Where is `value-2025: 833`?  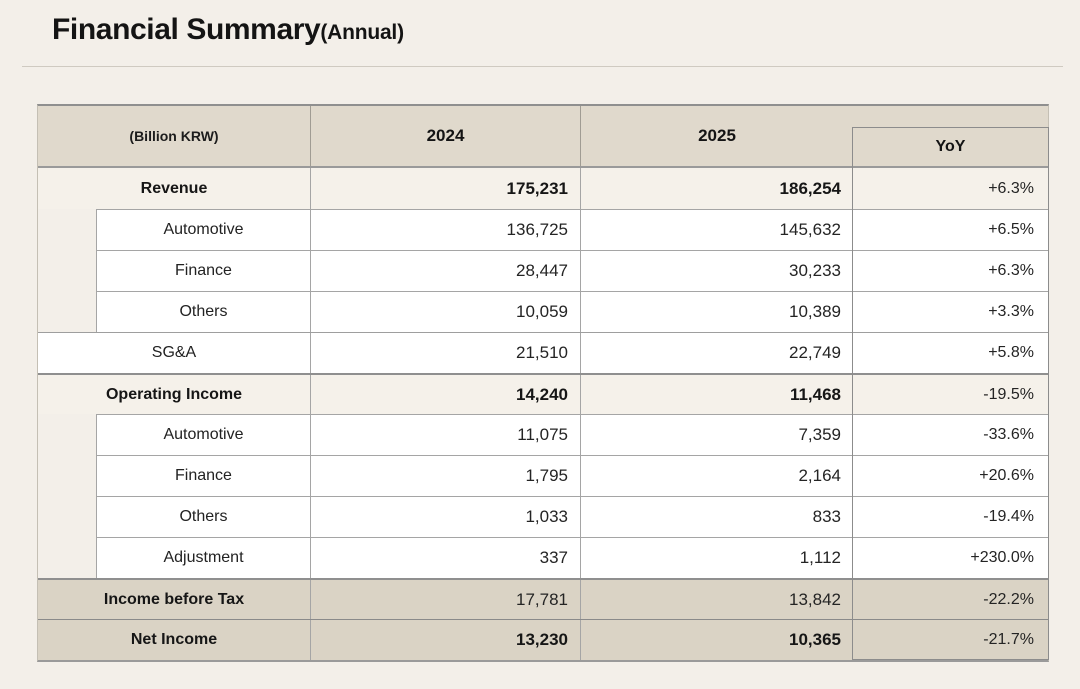
value-2025: 833 is located at coordinates (826, 516).